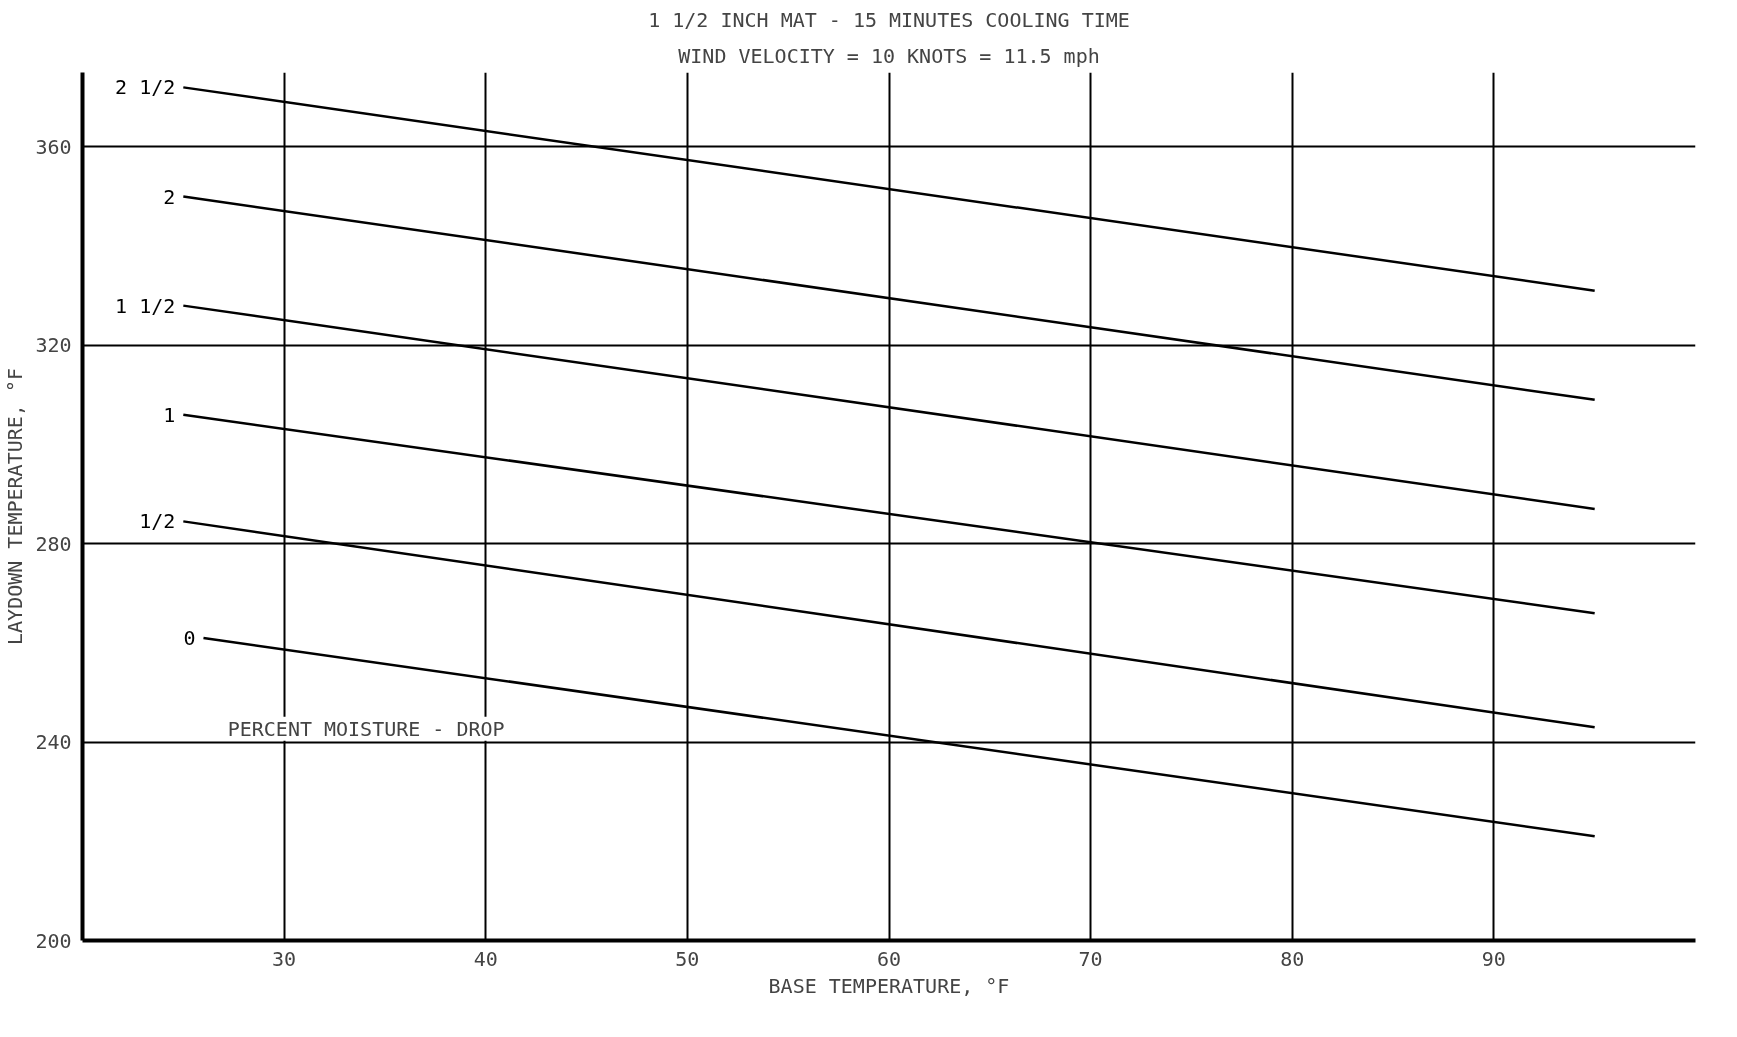  What do you see at coordinates (485, 958) in the screenshot?
I see `x-tick-label: 40` at bounding box center [485, 958].